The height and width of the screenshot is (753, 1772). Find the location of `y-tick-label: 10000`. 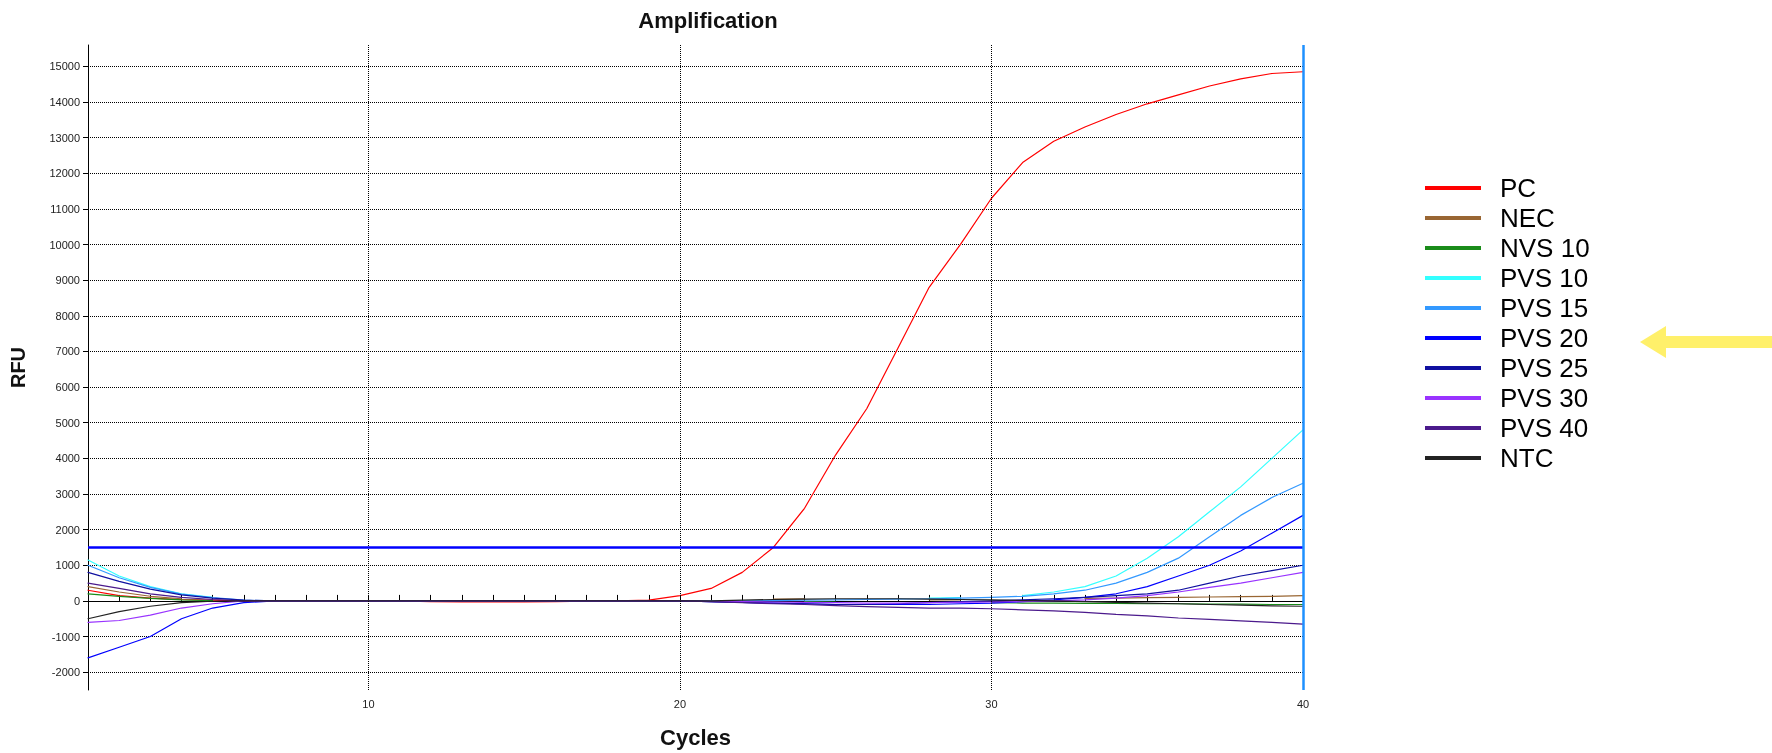

y-tick-label: 10000 is located at coordinates (64, 244).